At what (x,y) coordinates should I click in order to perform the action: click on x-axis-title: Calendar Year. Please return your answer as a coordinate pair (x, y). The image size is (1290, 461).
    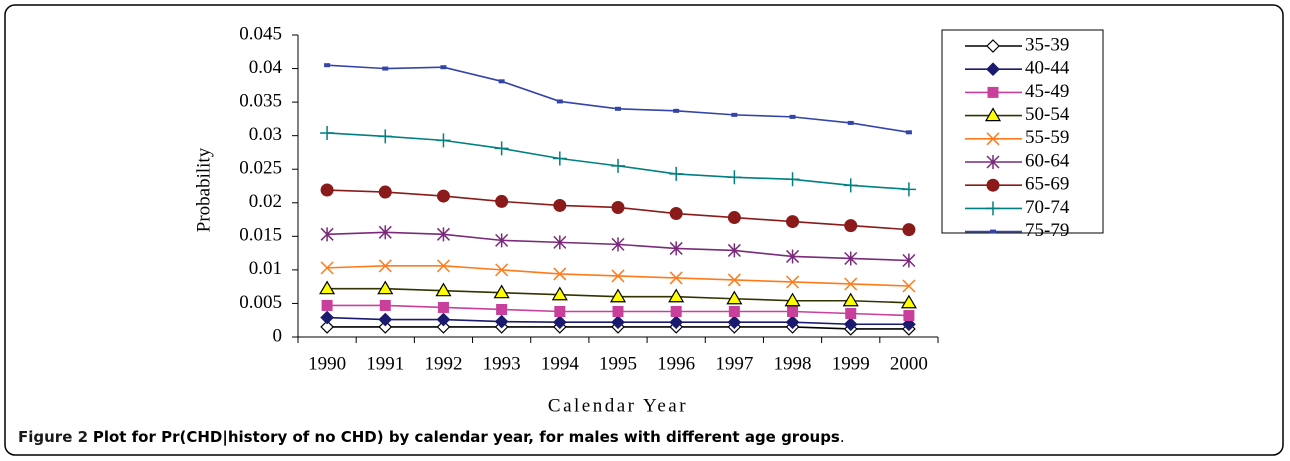
    Looking at the image, I should click on (618, 405).